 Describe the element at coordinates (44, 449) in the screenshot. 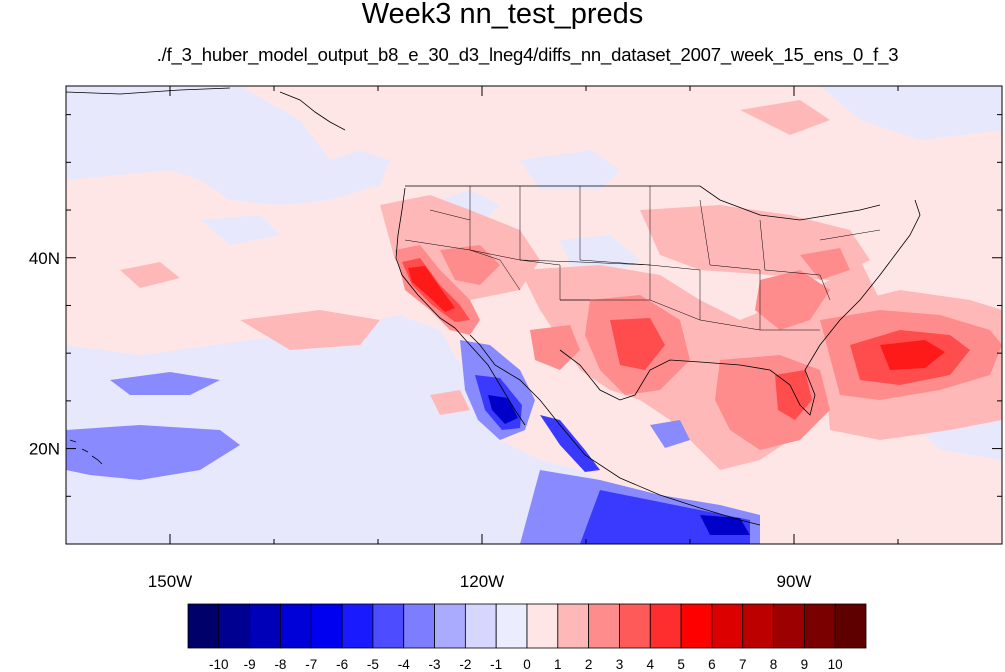

I see `y-tick-label: 20N` at that location.